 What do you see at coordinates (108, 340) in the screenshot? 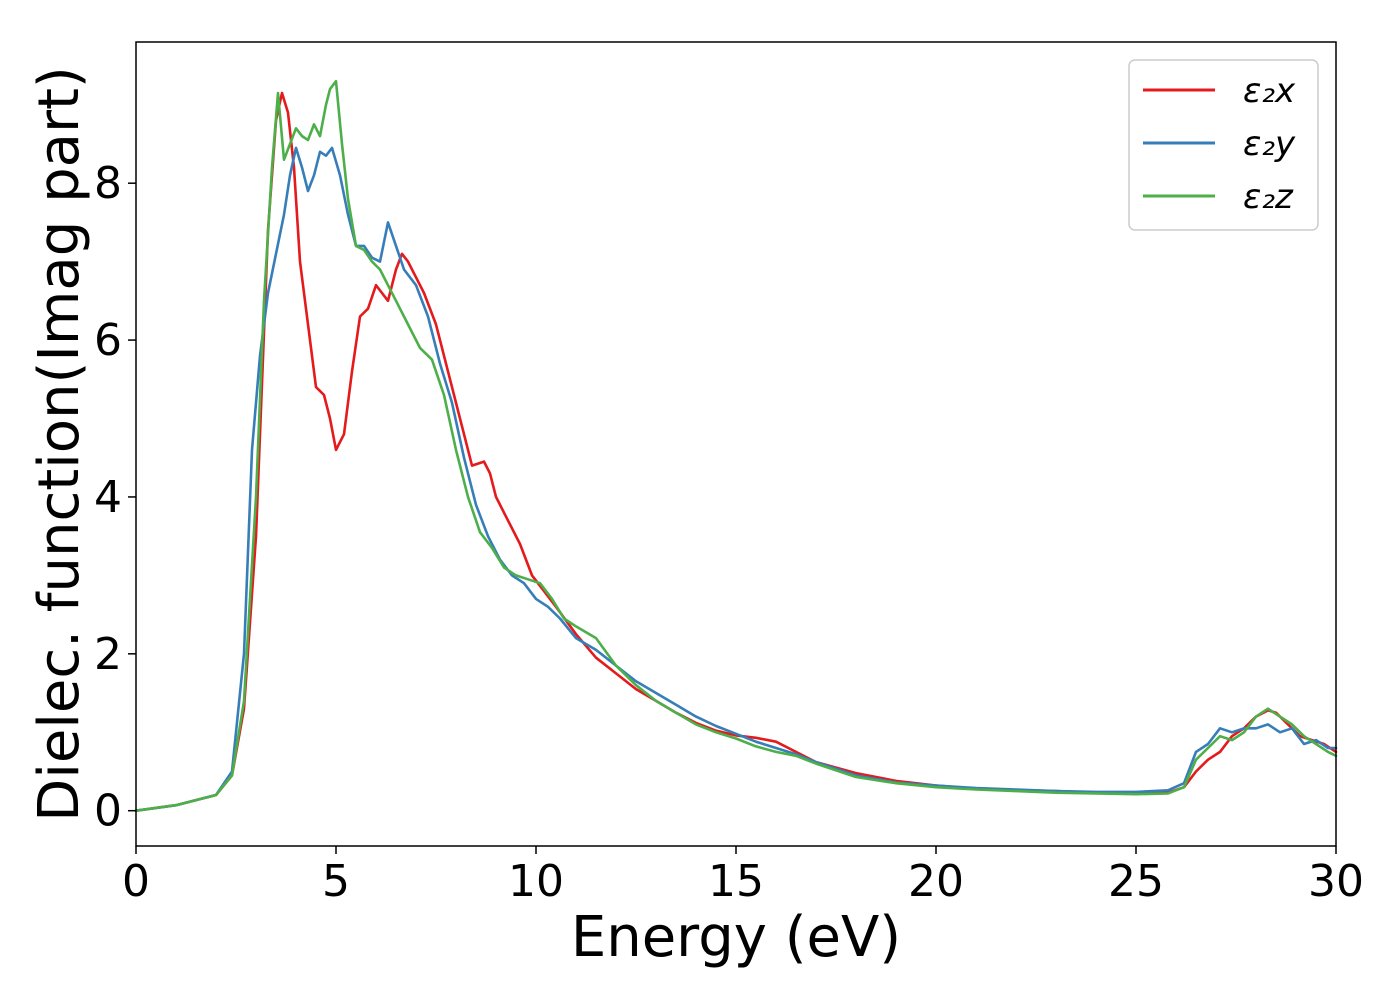
I see `y-tick-label-3: 6` at bounding box center [108, 340].